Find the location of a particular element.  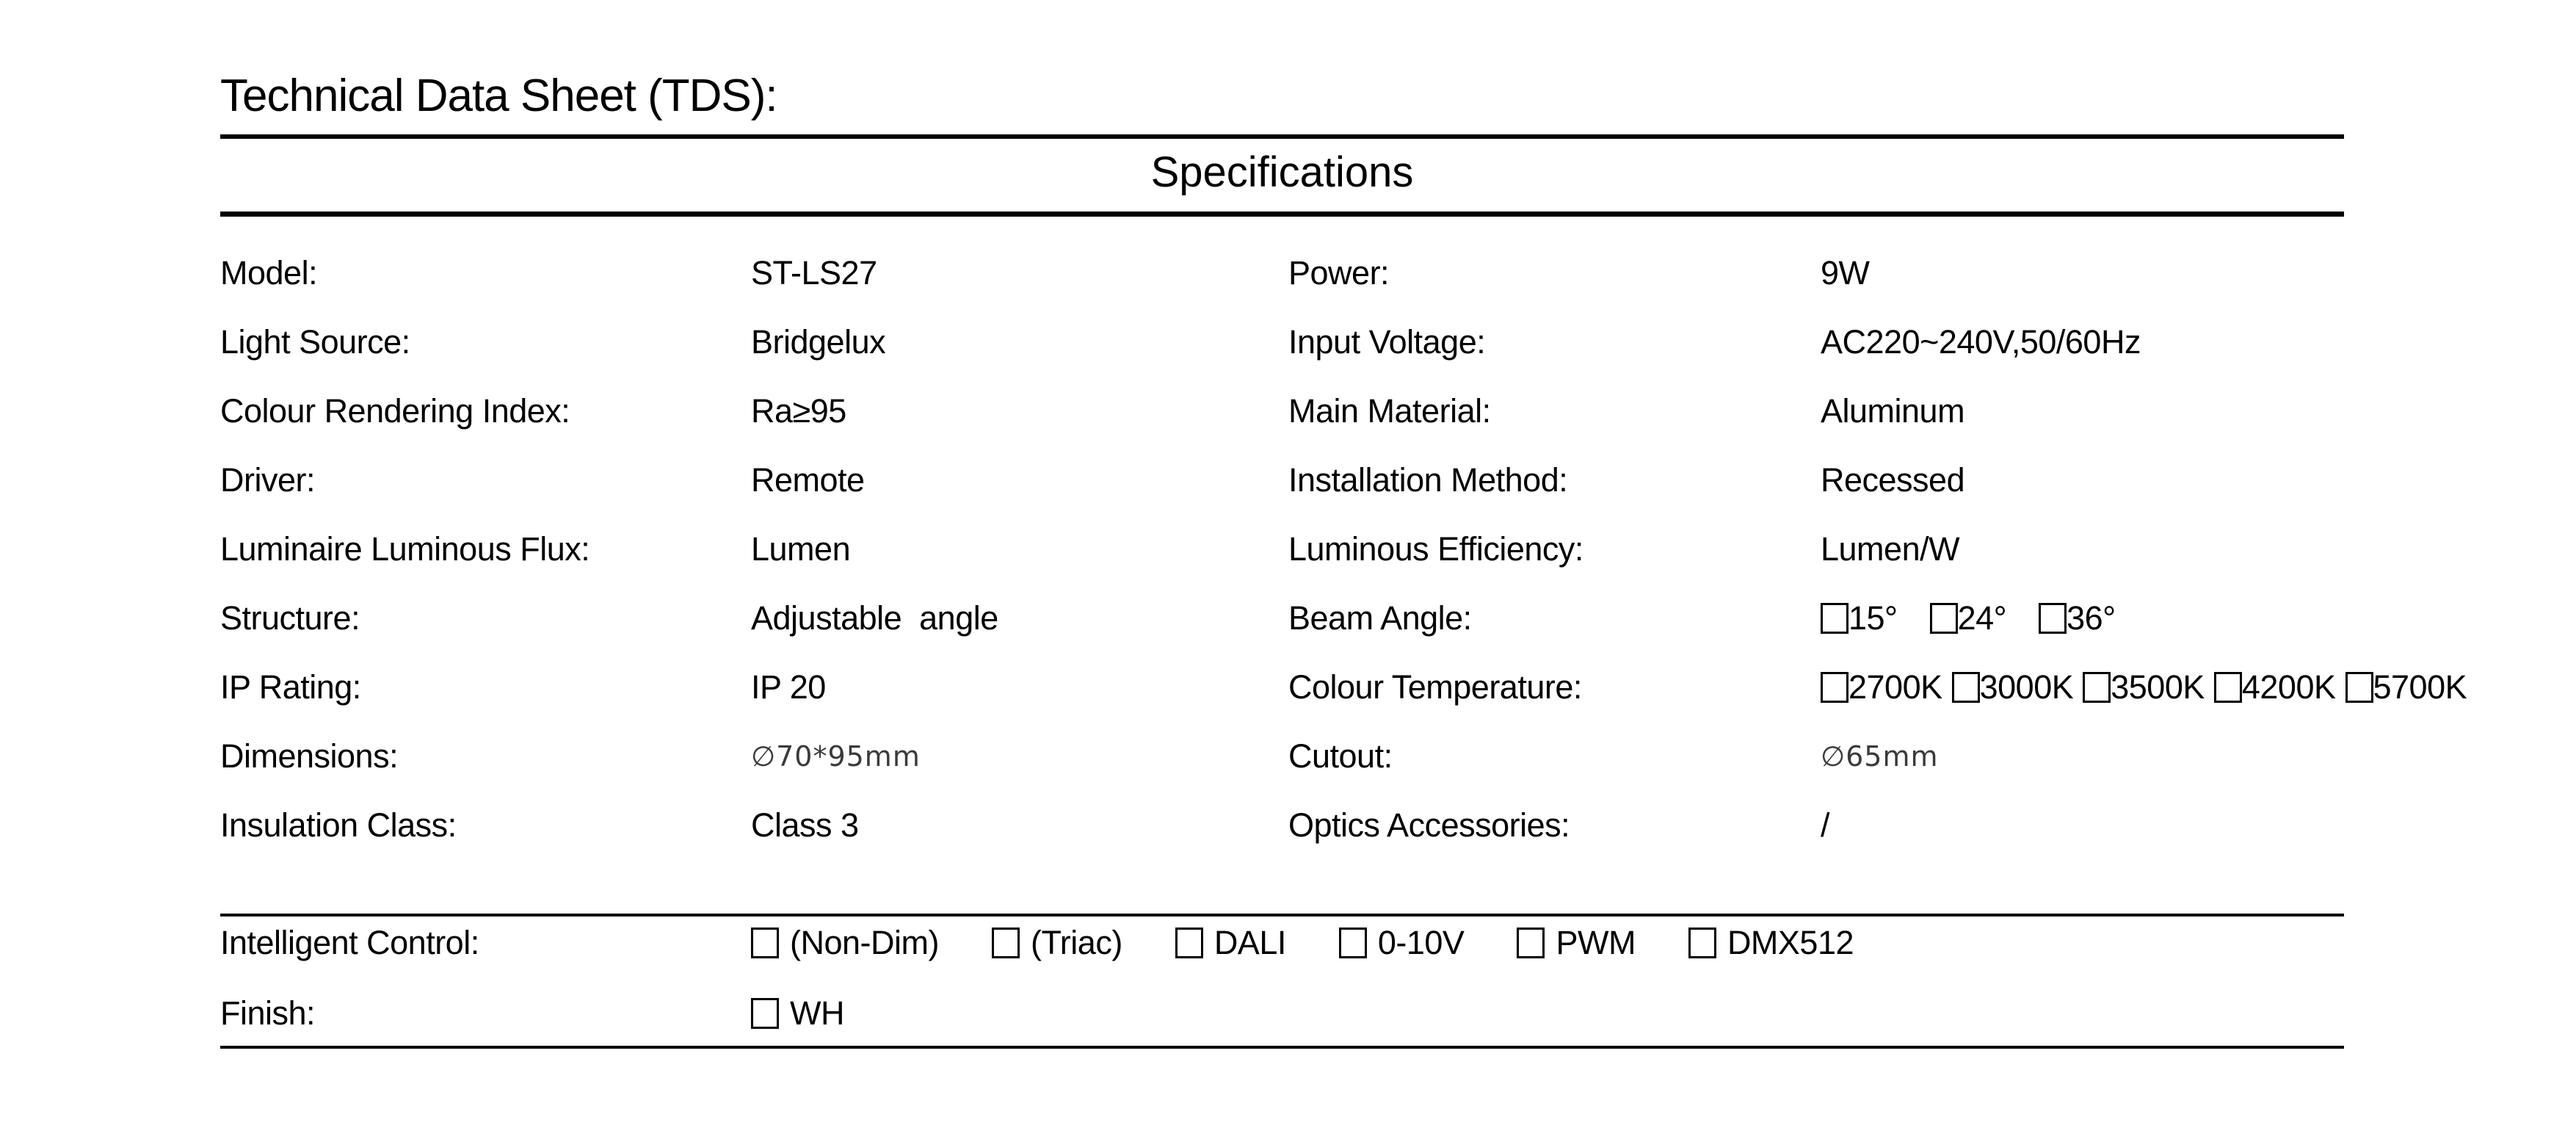

control-section-divider is located at coordinates (1282, 915).